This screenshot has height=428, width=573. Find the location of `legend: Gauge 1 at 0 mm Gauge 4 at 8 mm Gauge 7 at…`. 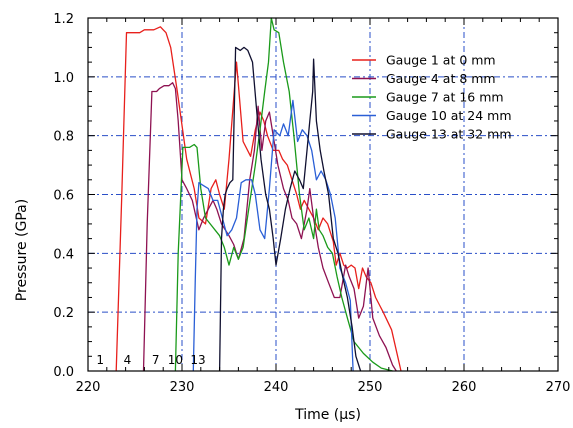

legend: Gauge 1 at 0 mm Gauge 4 at 8 mm Gauge 7 at… is located at coordinates (432, 97).